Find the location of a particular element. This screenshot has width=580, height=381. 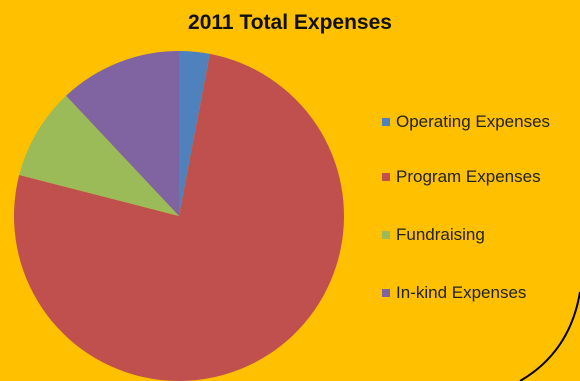

pie-slice-fundraising is located at coordinates (99, 155).